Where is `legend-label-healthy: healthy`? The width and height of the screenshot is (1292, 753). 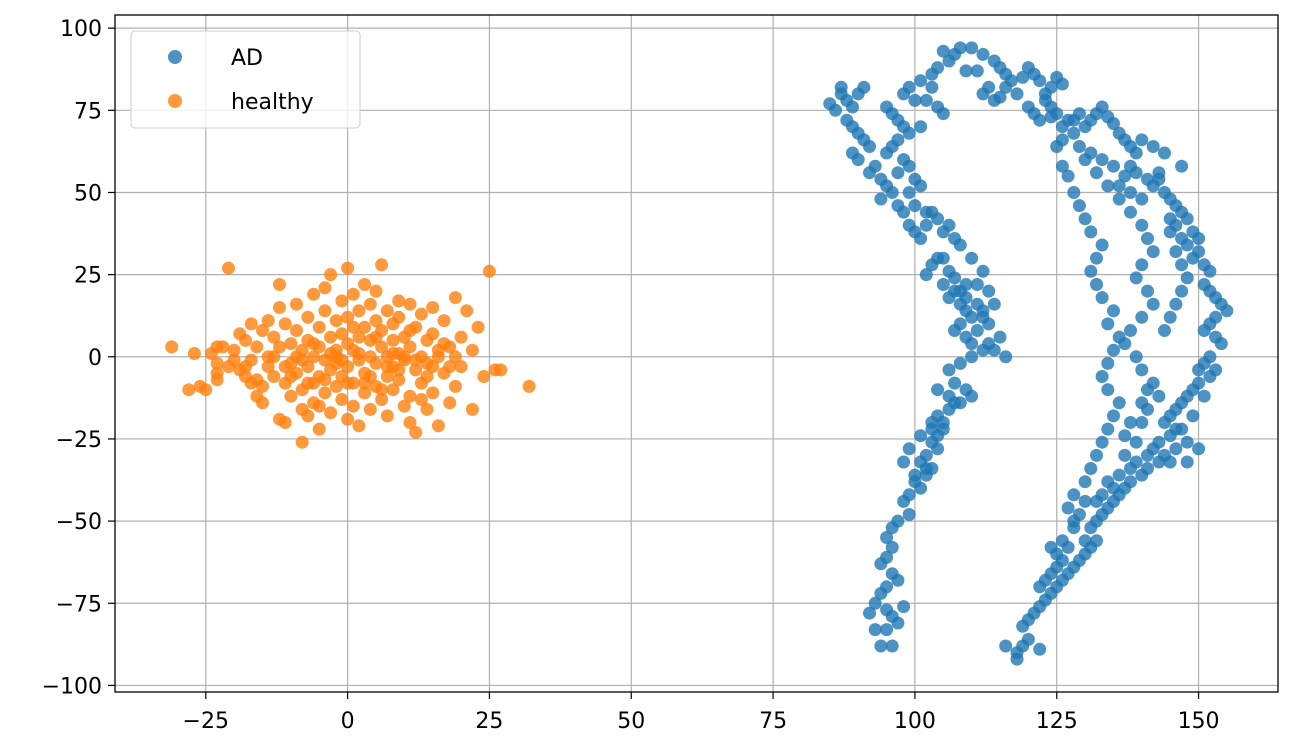 legend-label-healthy: healthy is located at coordinates (272, 102).